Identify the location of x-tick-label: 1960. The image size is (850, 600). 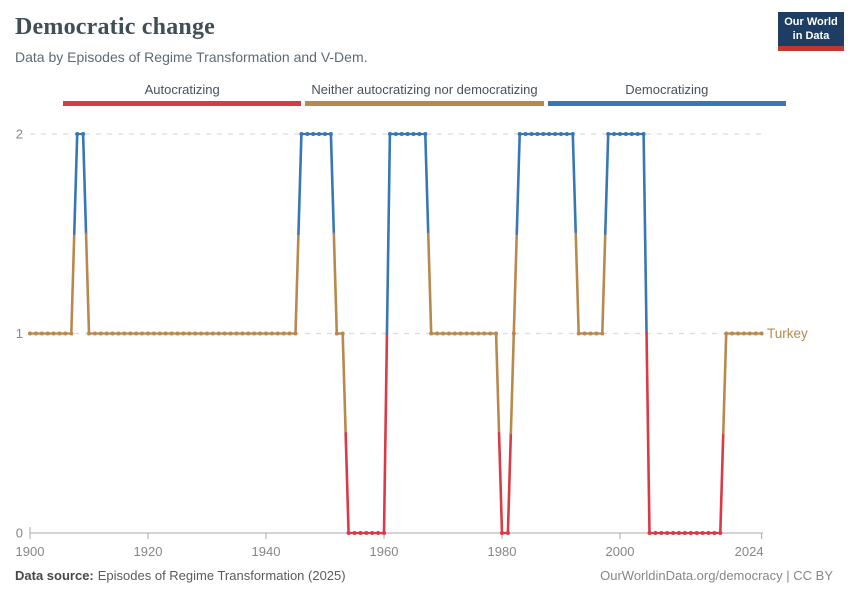
(384, 551).